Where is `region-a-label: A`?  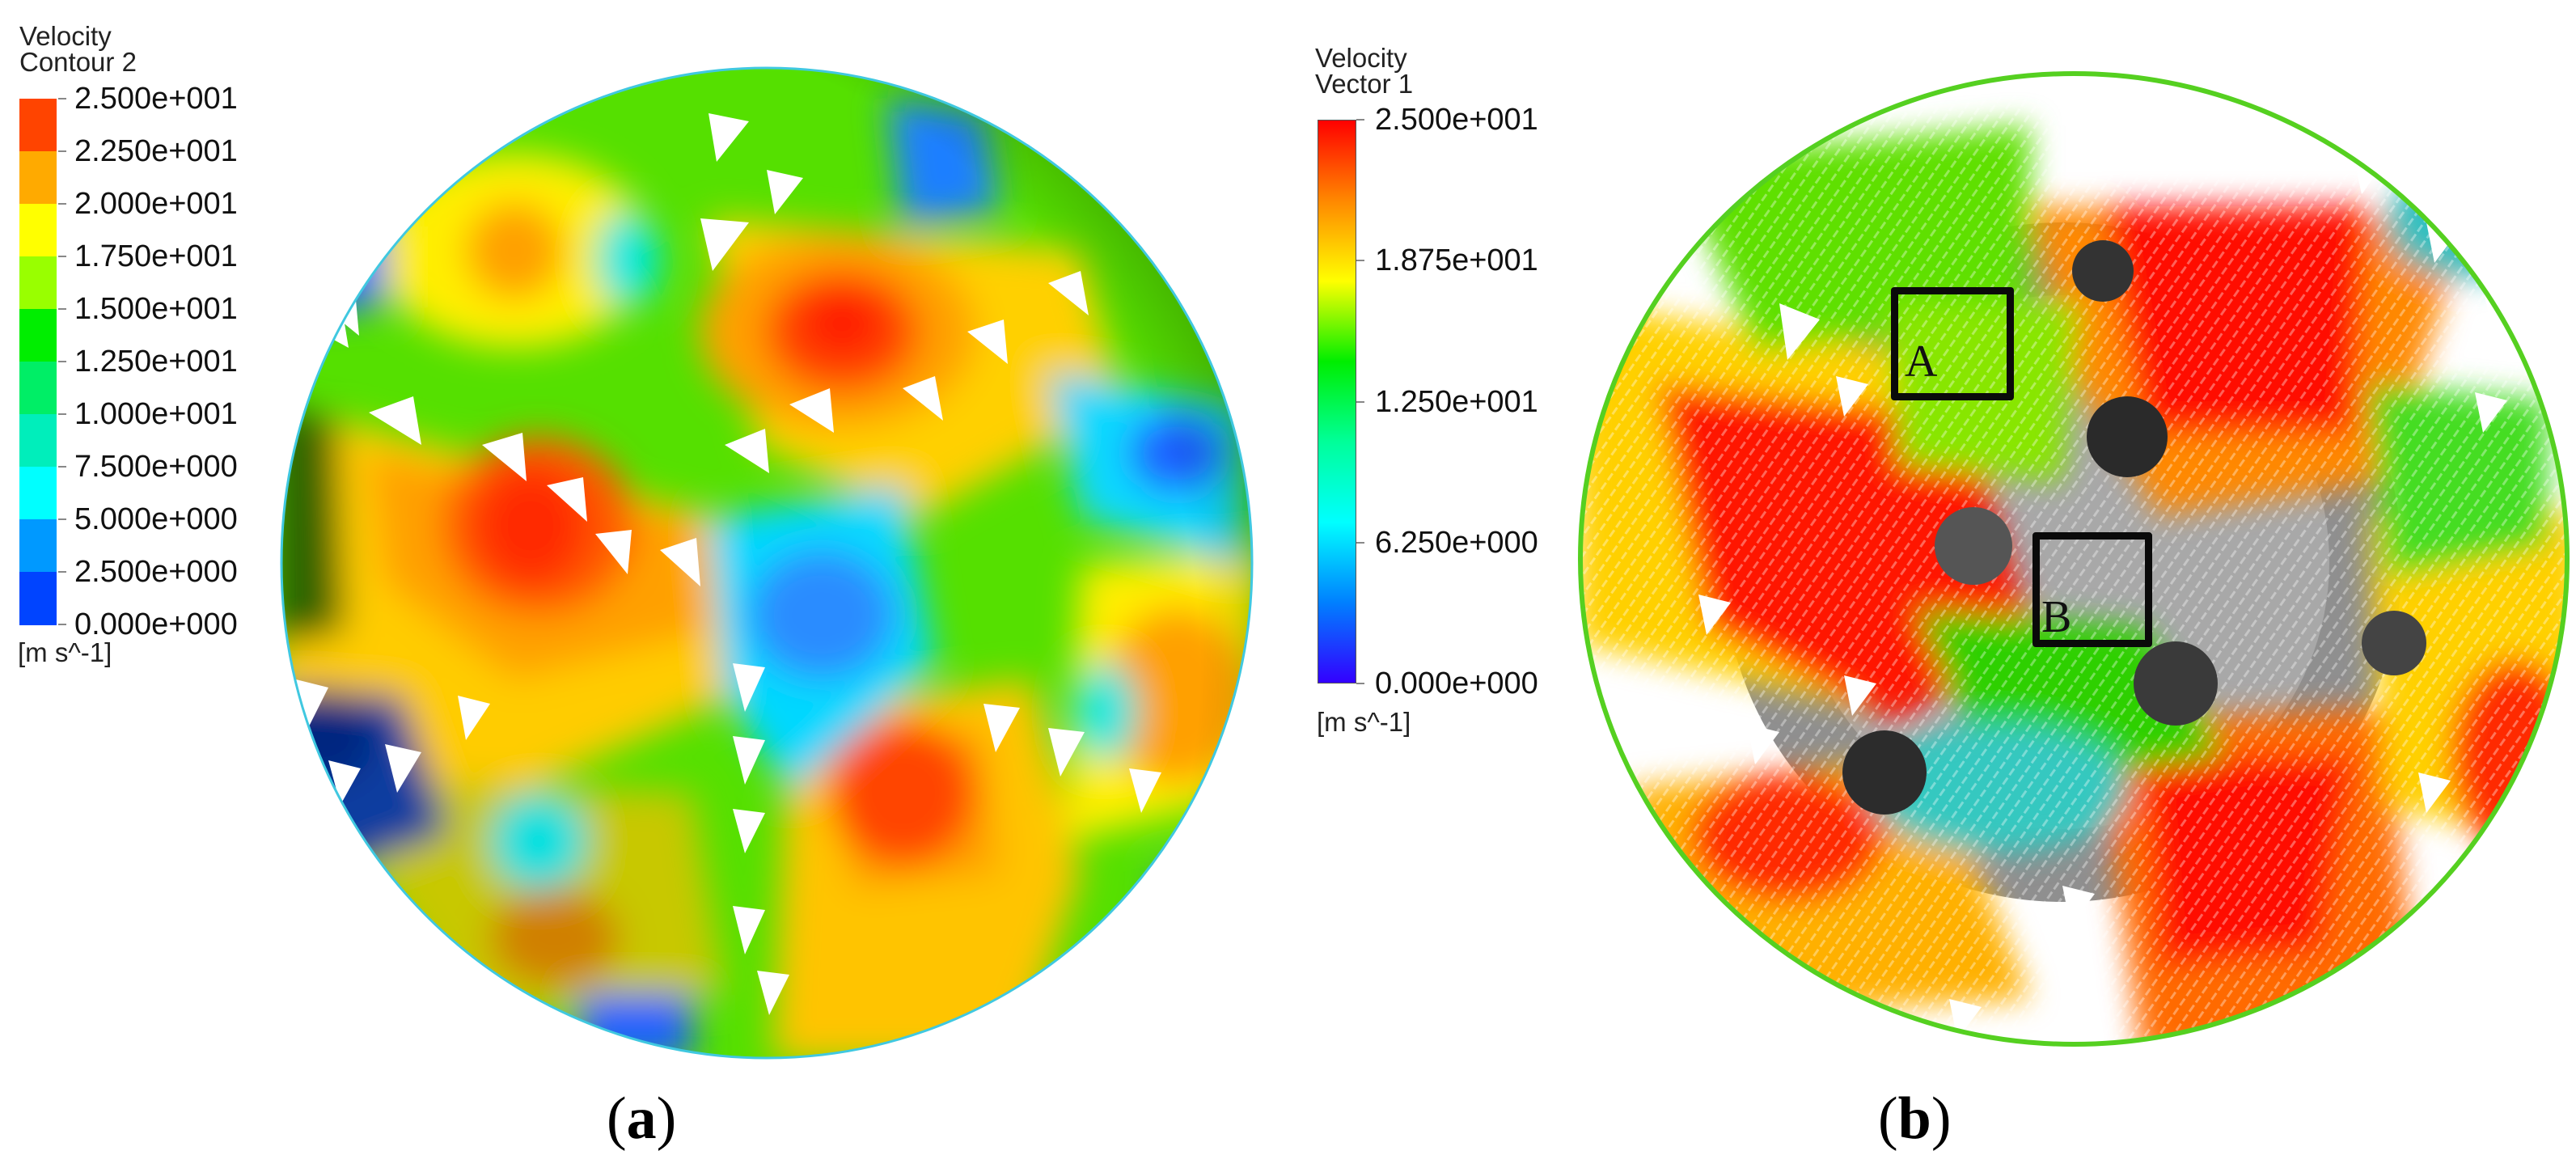 region-a-label: A is located at coordinates (1922, 361).